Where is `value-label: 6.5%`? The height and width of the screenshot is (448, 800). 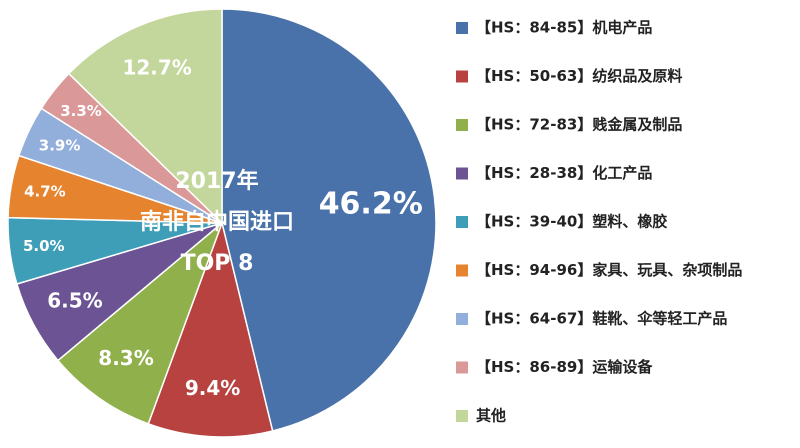
value-label: 6.5% is located at coordinates (74, 301).